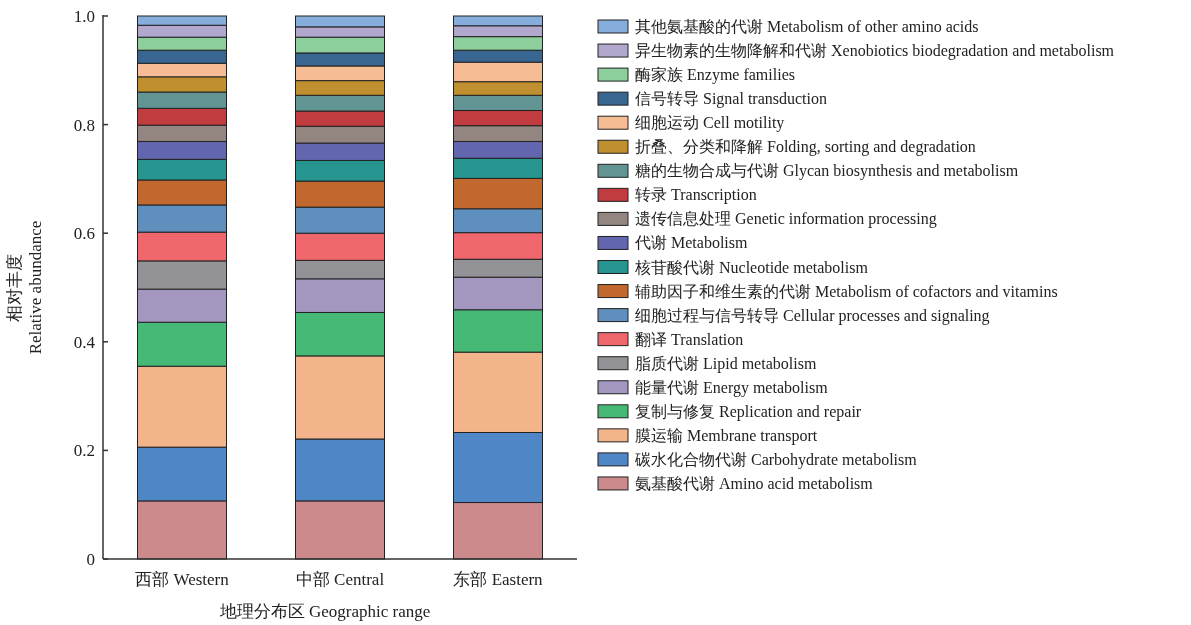 The width and height of the screenshot is (1191, 625). What do you see at coordinates (691, 243) in the screenshot?
I see `legend-label: 代谢 Metabolism` at bounding box center [691, 243].